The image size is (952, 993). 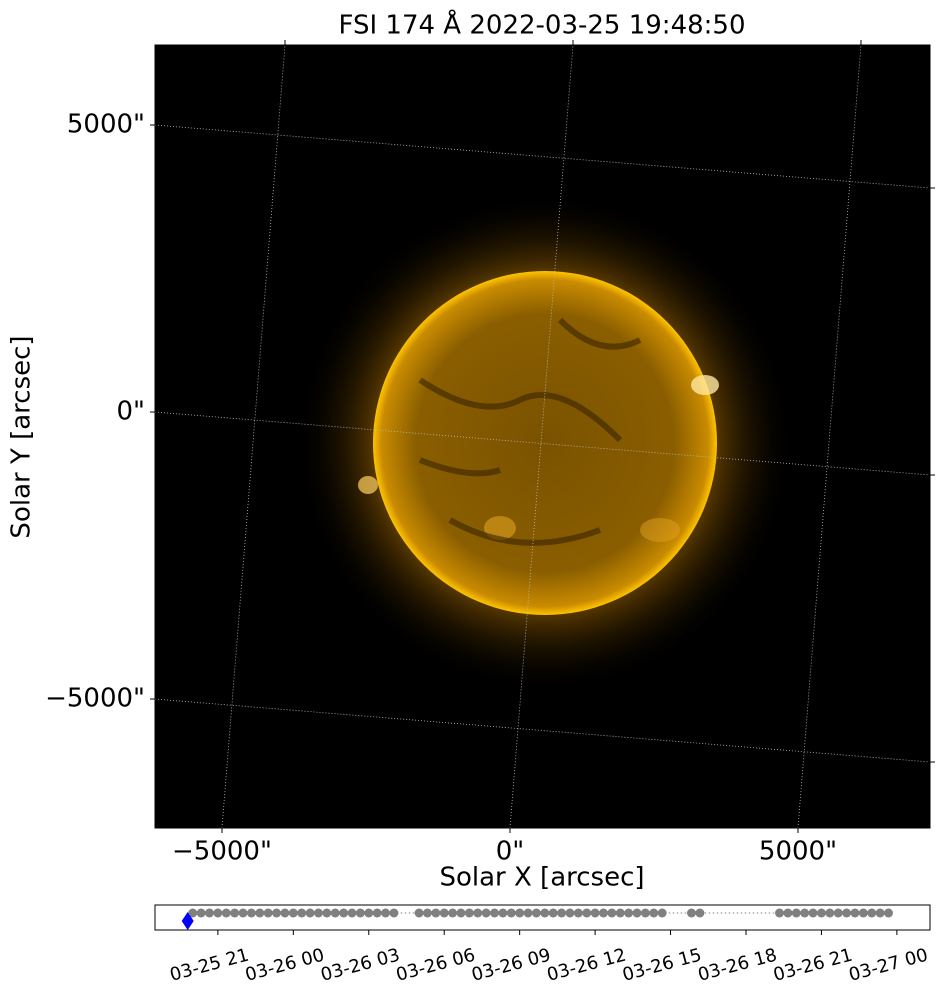 I want to click on dark-filaments, so click(x=530, y=431).